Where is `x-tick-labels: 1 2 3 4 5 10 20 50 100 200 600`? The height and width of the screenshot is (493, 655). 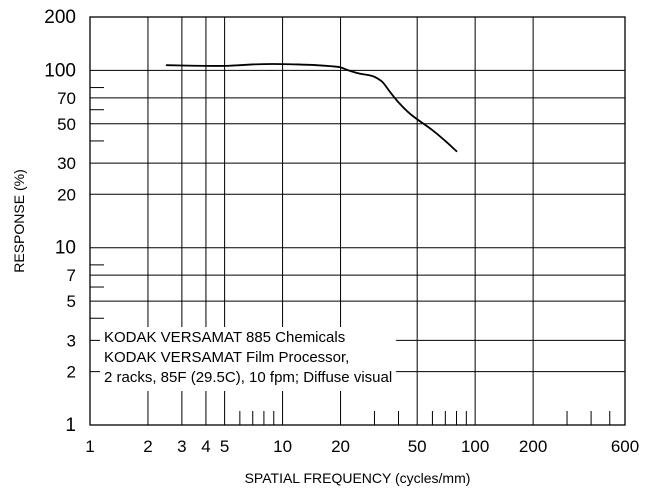
x-tick-labels: 1 2 3 4 5 10 20 50 100 200 600 is located at coordinates (362, 446).